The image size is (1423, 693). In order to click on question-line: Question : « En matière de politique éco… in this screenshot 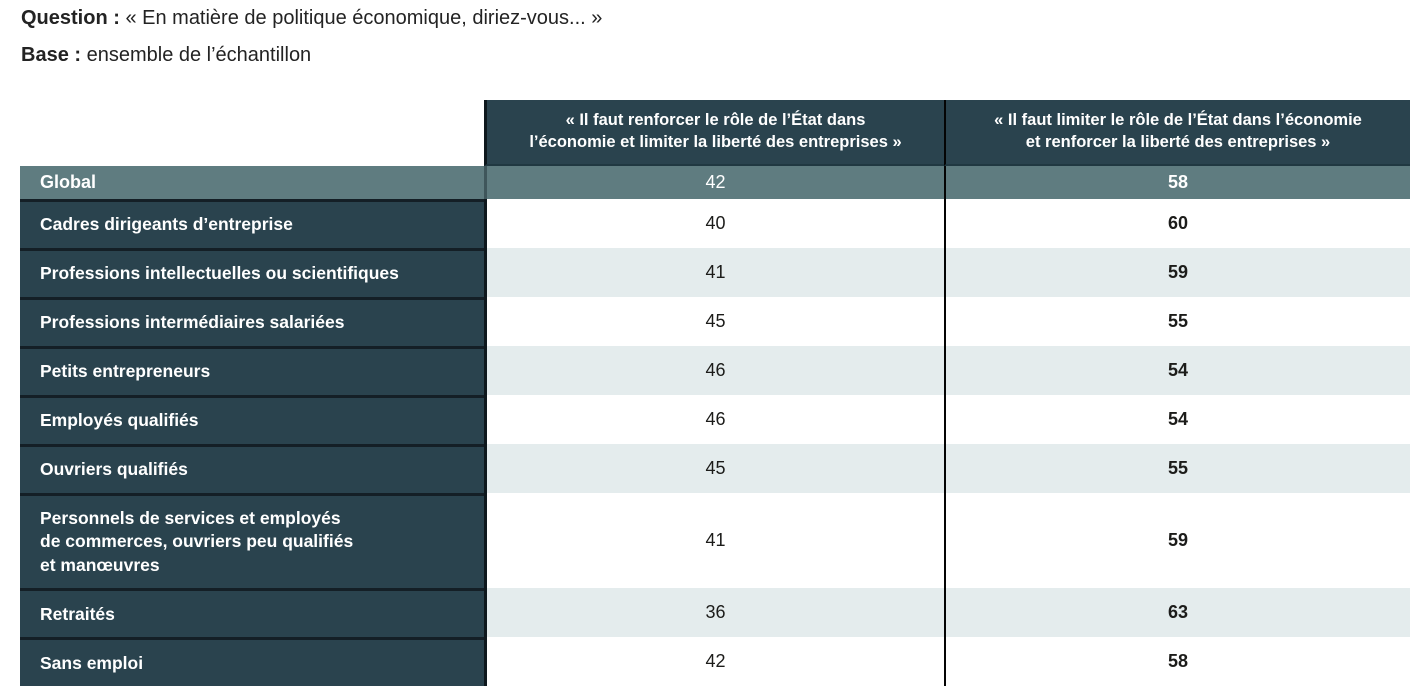, I will do `click(311, 18)`.